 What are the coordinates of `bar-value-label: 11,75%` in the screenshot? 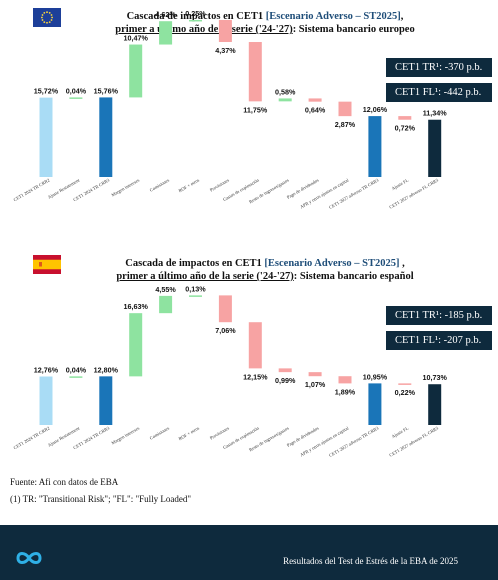 It's located at (255, 109).